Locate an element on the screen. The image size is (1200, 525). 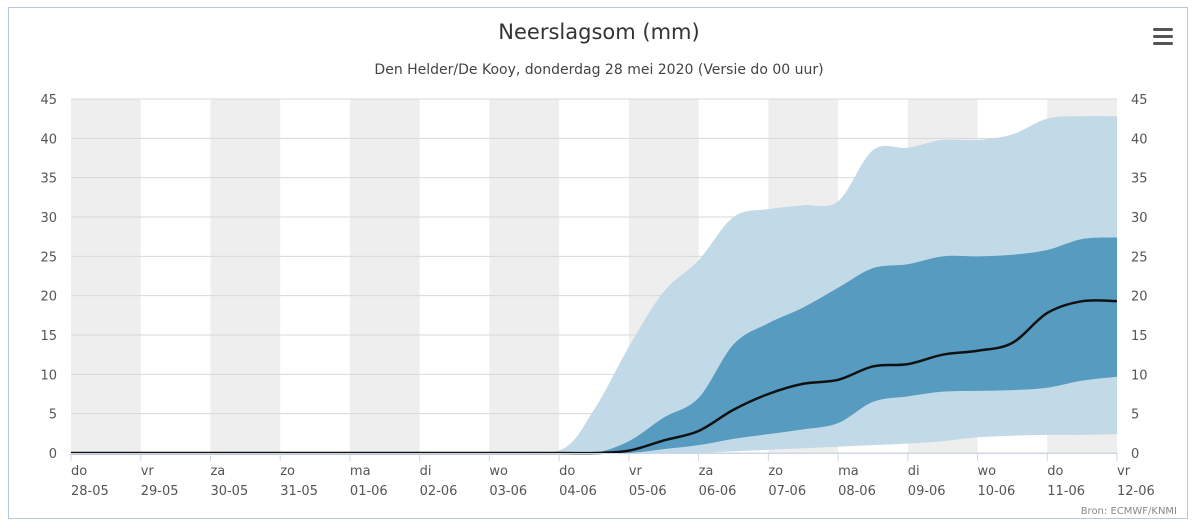
x-tick-date: 05-06 is located at coordinates (648, 491).